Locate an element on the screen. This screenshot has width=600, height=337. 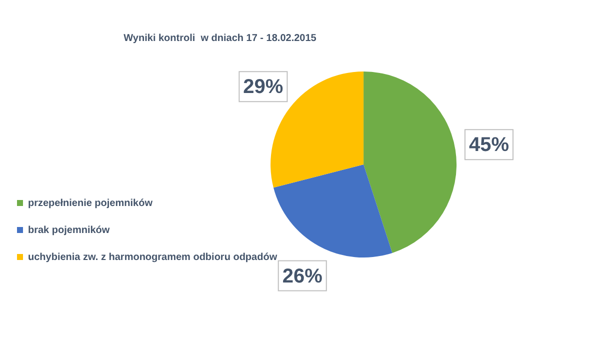
legend-label: brak pojemników is located at coordinates (69, 230).